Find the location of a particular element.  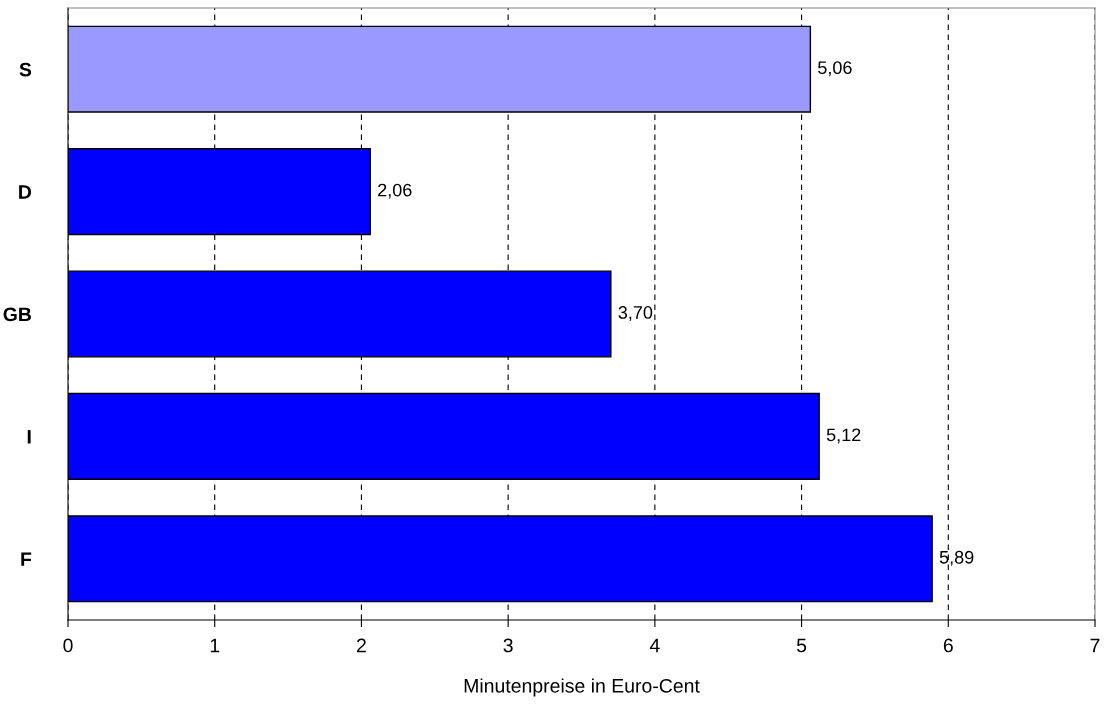

x-tick-label: 0 is located at coordinates (68, 645).